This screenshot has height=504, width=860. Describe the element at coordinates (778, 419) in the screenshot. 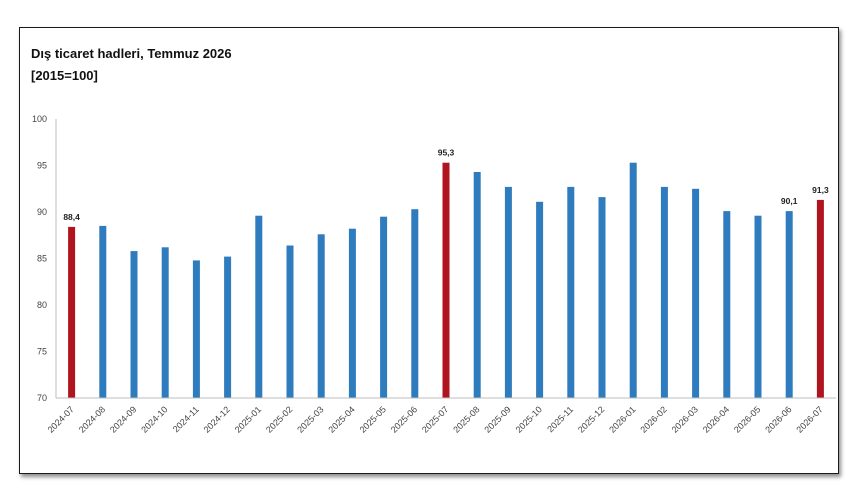

I see `x-tick-label: 2026-06` at that location.